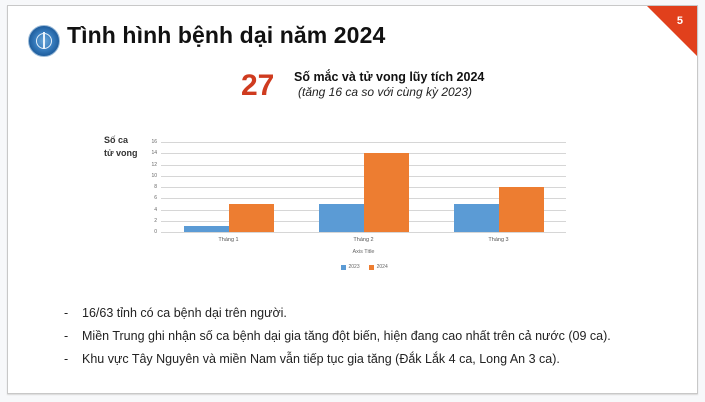 The height and width of the screenshot is (402, 705). What do you see at coordinates (228, 240) in the screenshot?
I see `x-category-label: Tháng 1` at bounding box center [228, 240].